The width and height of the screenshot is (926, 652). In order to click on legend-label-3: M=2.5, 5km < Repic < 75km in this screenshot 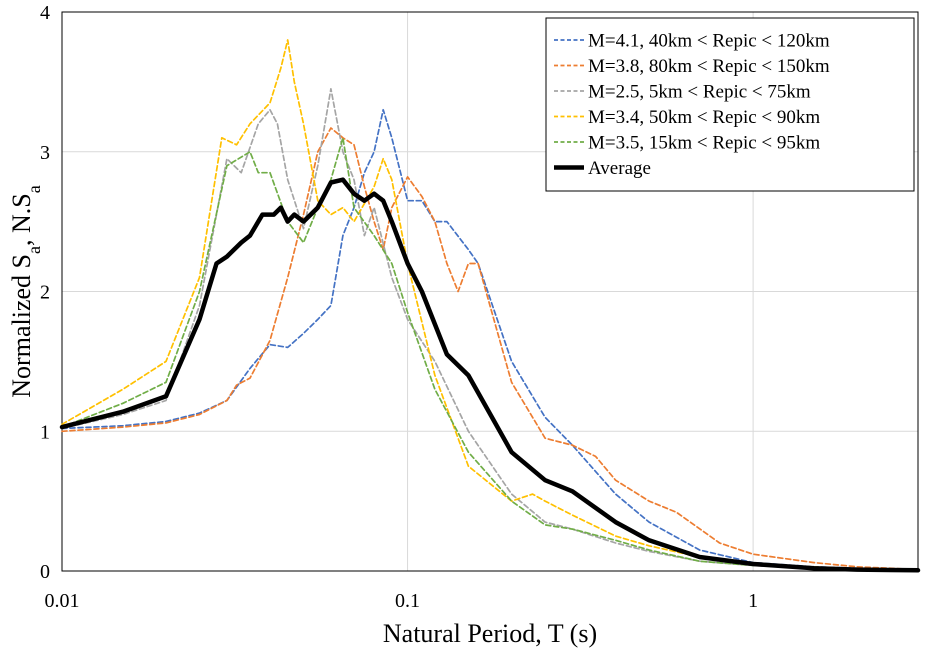, I will do `click(699, 92)`.